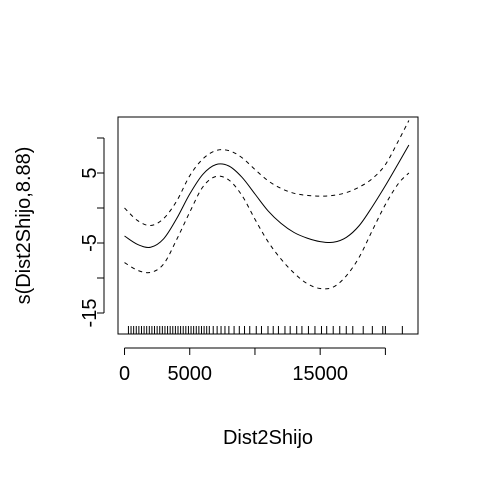 This screenshot has height=480, width=480. I want to click on x-axis-title: Dist2Shijo, so click(268, 438).